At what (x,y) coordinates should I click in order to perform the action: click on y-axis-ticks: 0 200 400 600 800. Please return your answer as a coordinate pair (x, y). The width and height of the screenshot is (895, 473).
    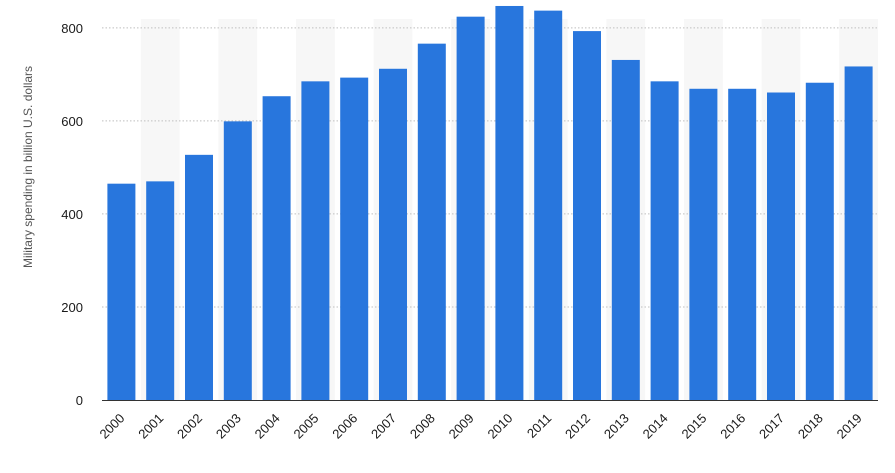
    Looking at the image, I should click on (72, 214).